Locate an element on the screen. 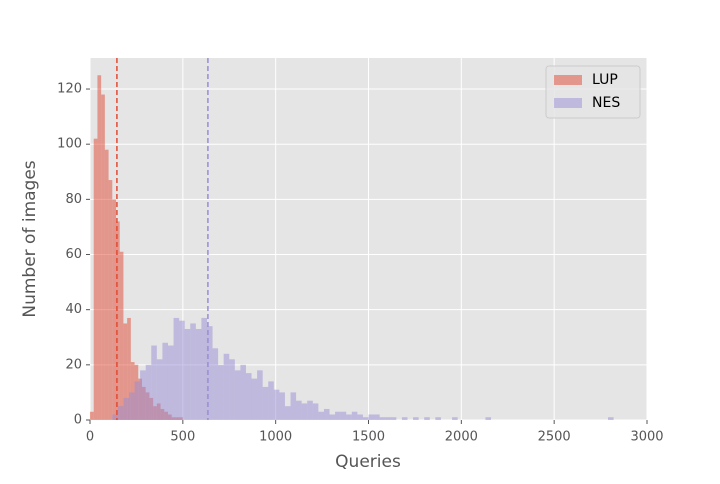 The width and height of the screenshot is (720, 484). legend-label: LUP is located at coordinates (605, 80).